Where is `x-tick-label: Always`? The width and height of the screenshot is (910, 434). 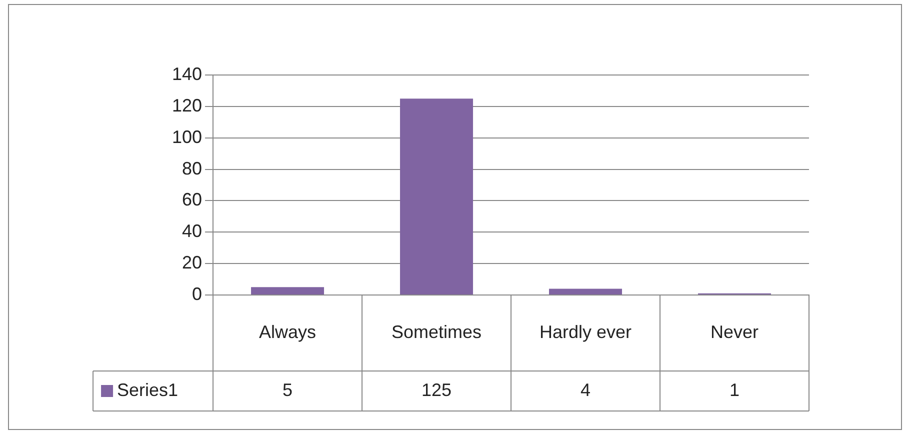
x-tick-label: Always is located at coordinates (287, 332).